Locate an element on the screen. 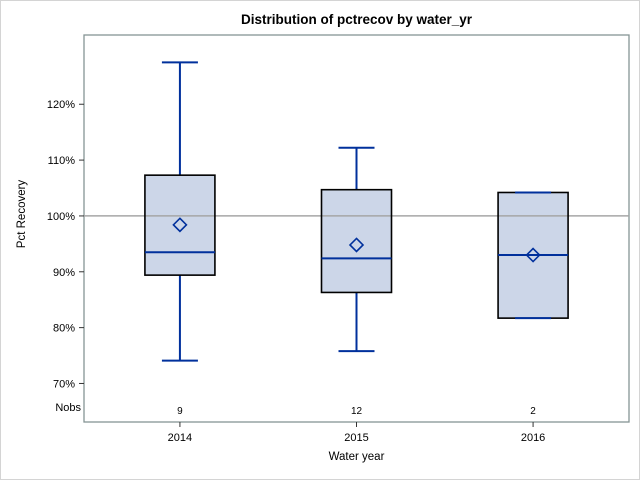 This screenshot has width=640, height=480. nobs-value-2015: 12 is located at coordinates (357, 411).